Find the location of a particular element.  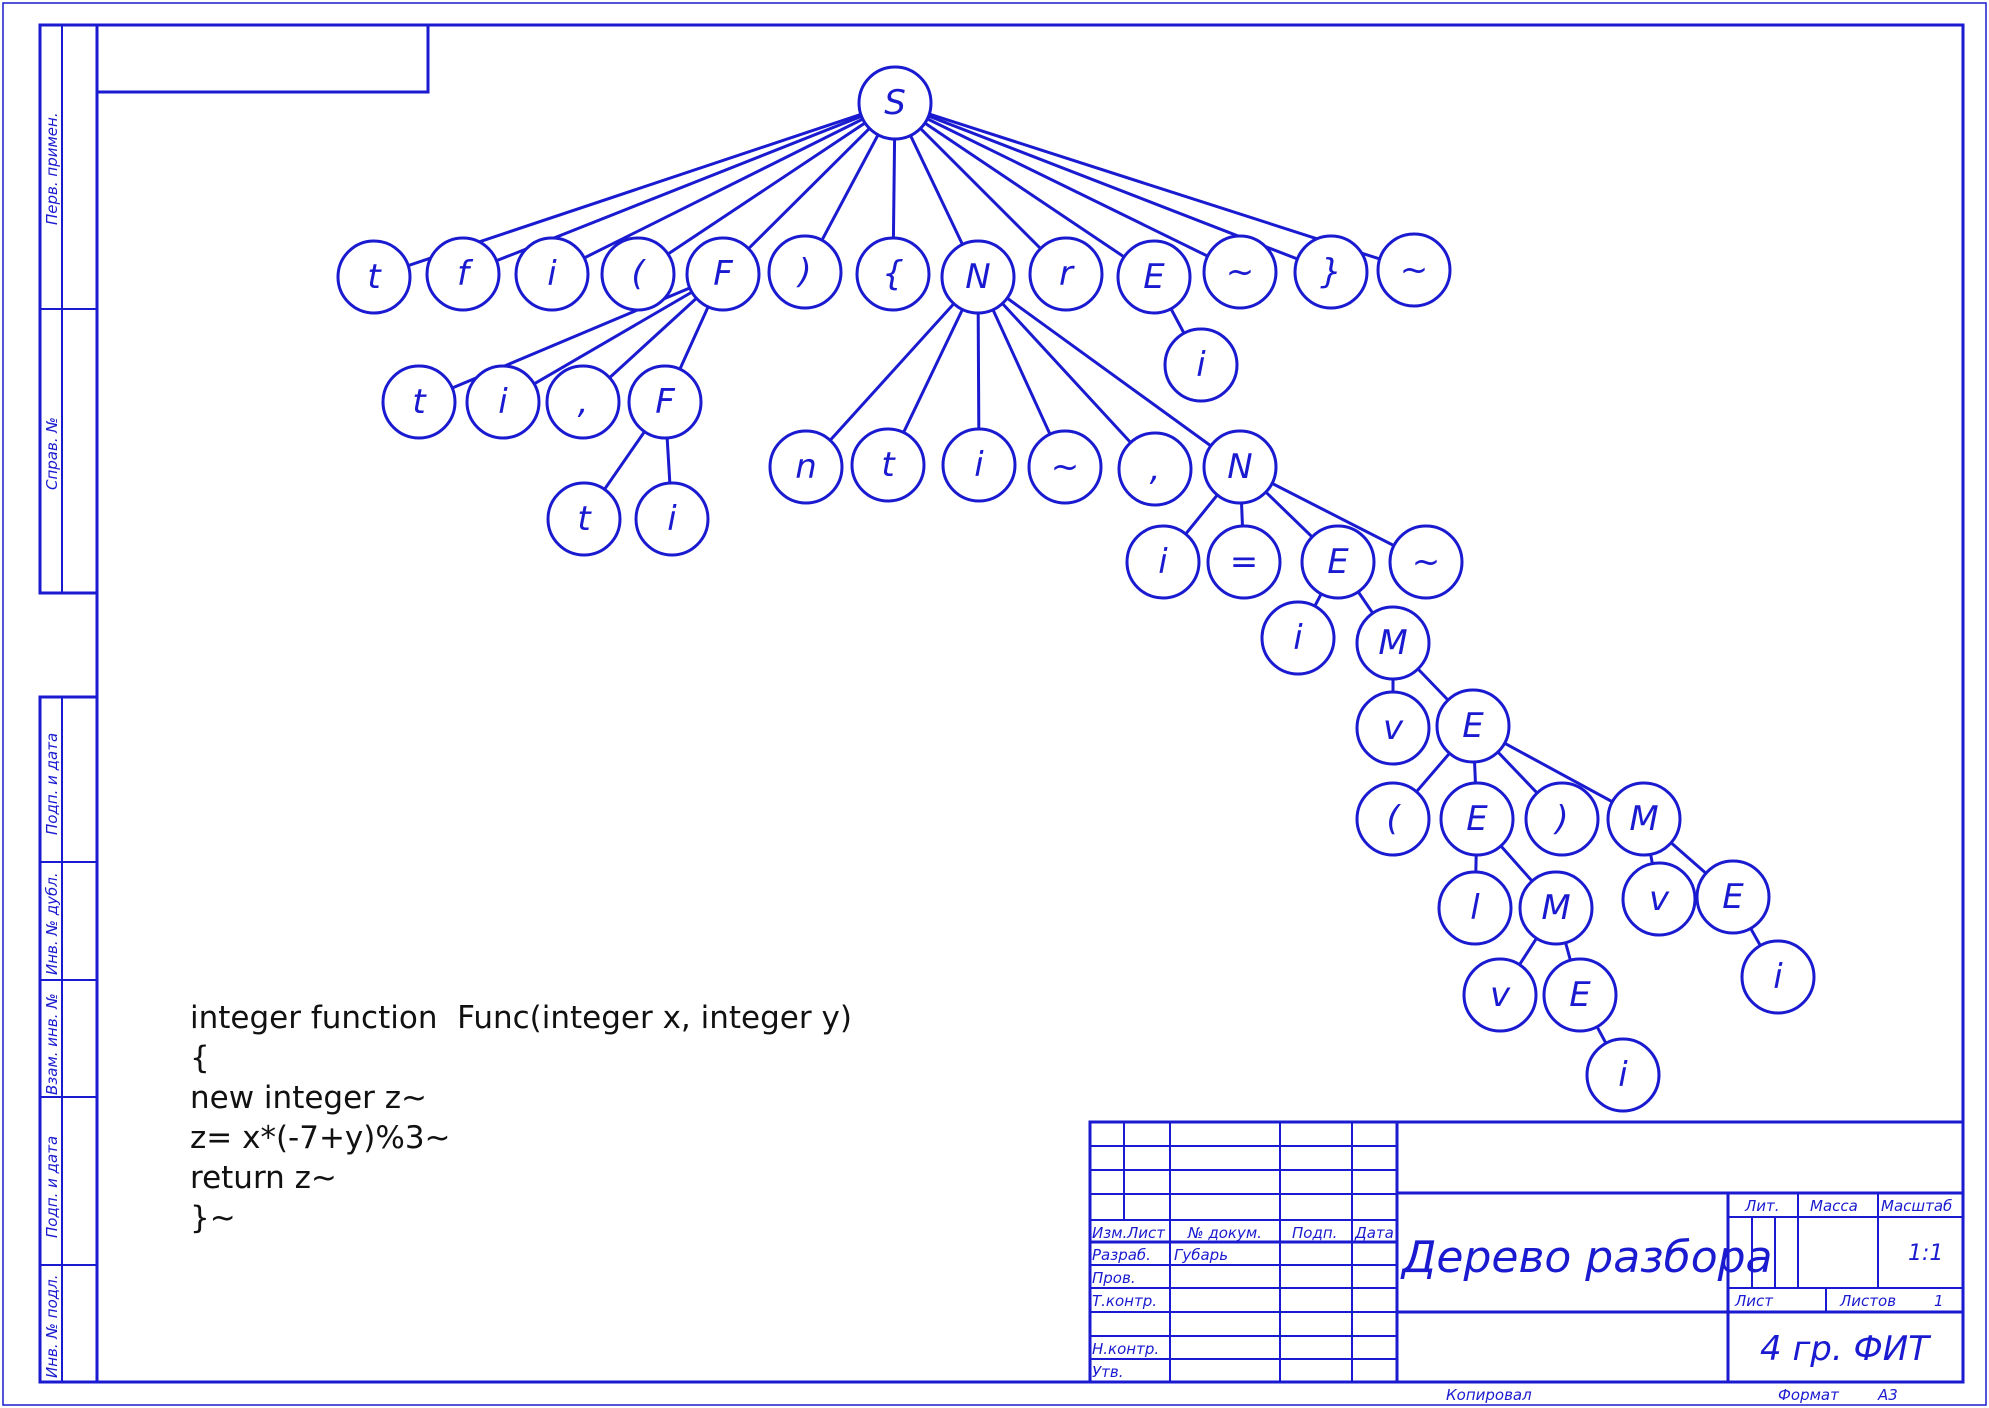

tree-node: f is located at coordinates (463, 274).